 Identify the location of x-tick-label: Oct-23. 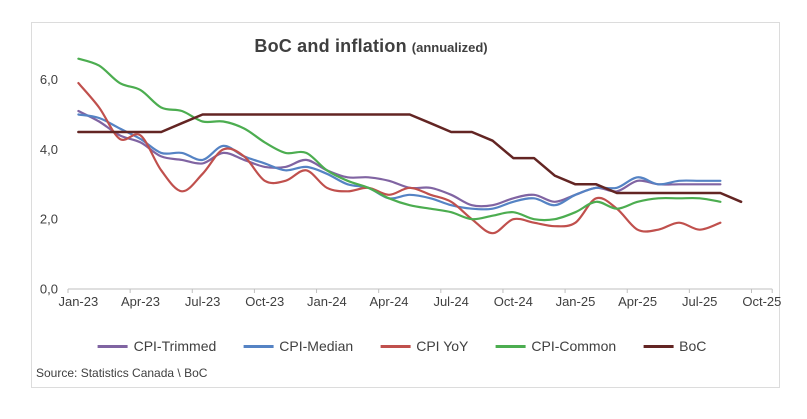
(264, 301).